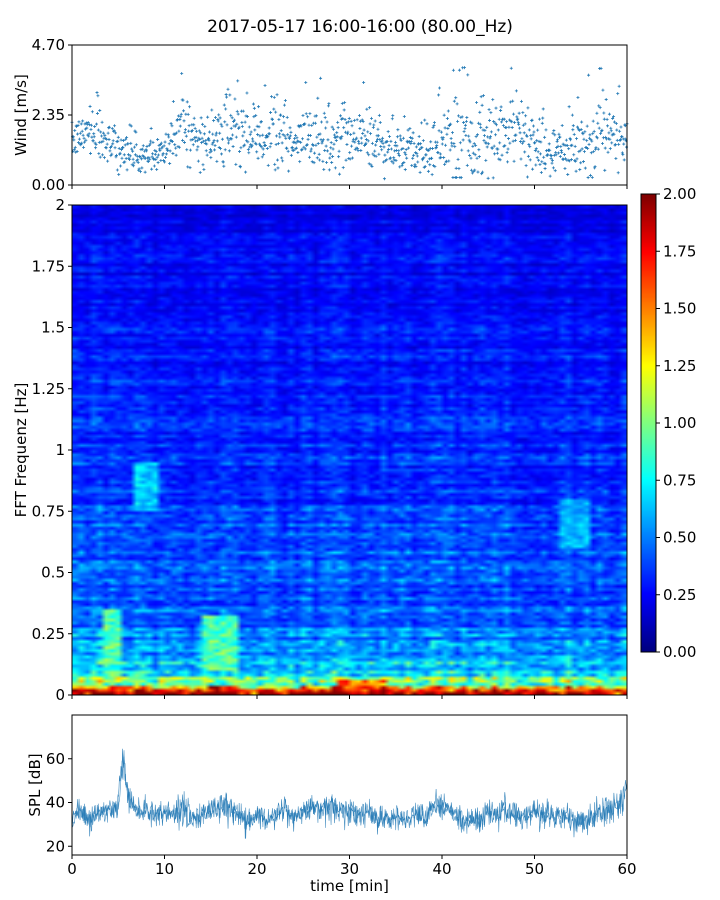 This screenshot has width=720, height=900. I want to click on spl-line-dense, so click(349, 794).